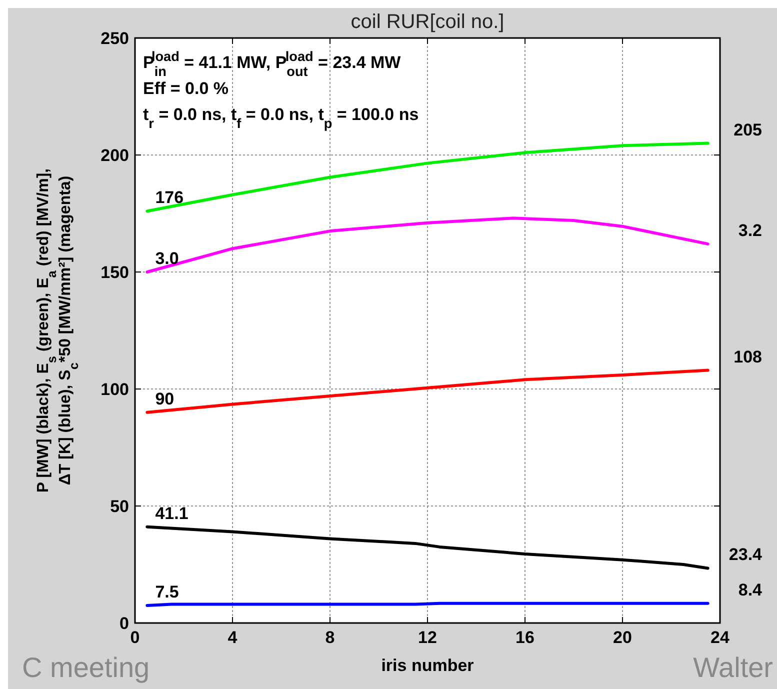 This screenshot has height=689, width=777. Describe the element at coordinates (748, 356) in the screenshot. I see `data-label: 108` at that location.